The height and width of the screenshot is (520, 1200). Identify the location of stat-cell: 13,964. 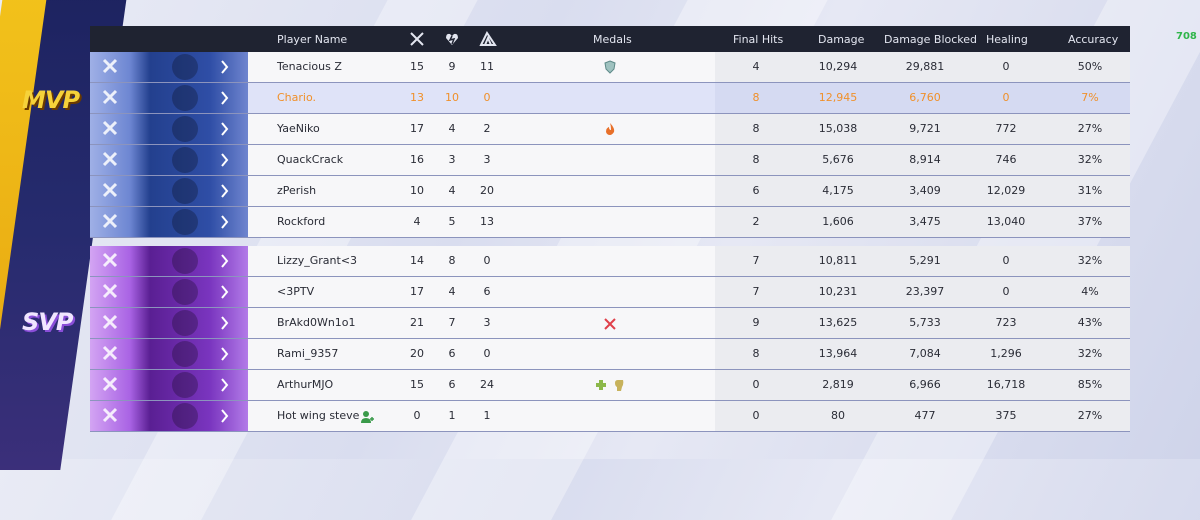
(838, 353).